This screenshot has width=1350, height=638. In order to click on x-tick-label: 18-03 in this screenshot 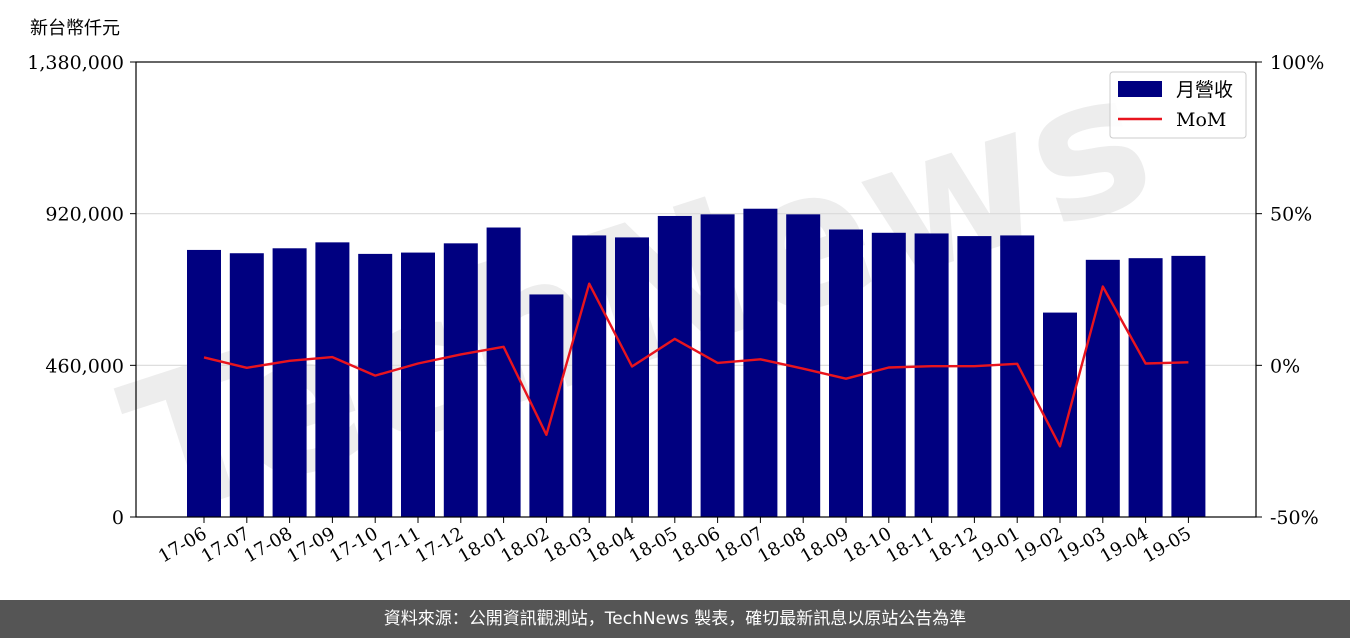, I will do `click(567, 545)`.